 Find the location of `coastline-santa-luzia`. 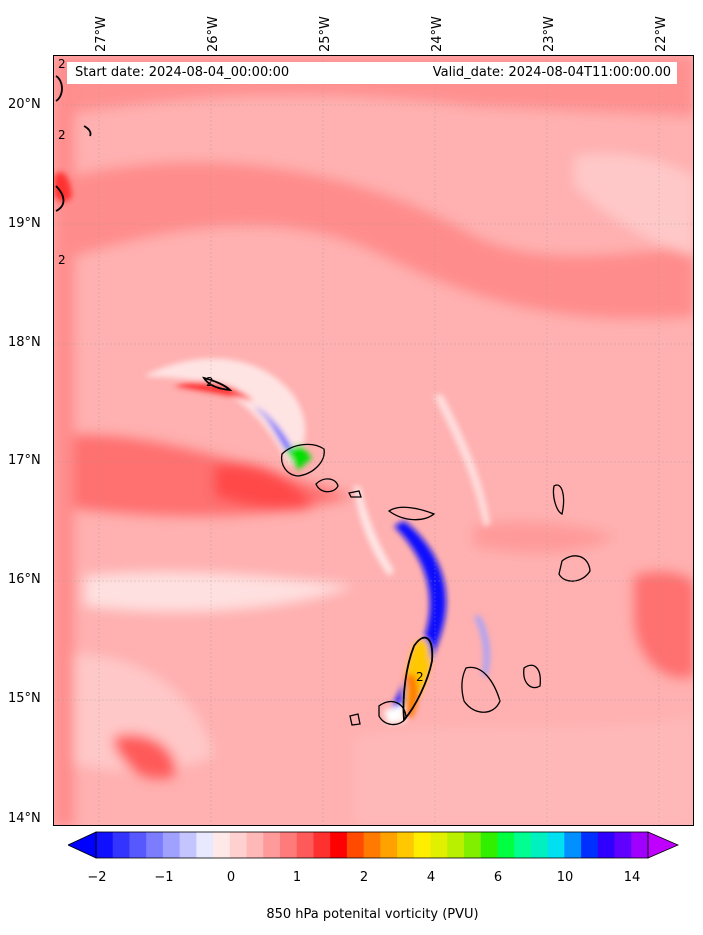

coastline-santa-luzia is located at coordinates (355, 494).